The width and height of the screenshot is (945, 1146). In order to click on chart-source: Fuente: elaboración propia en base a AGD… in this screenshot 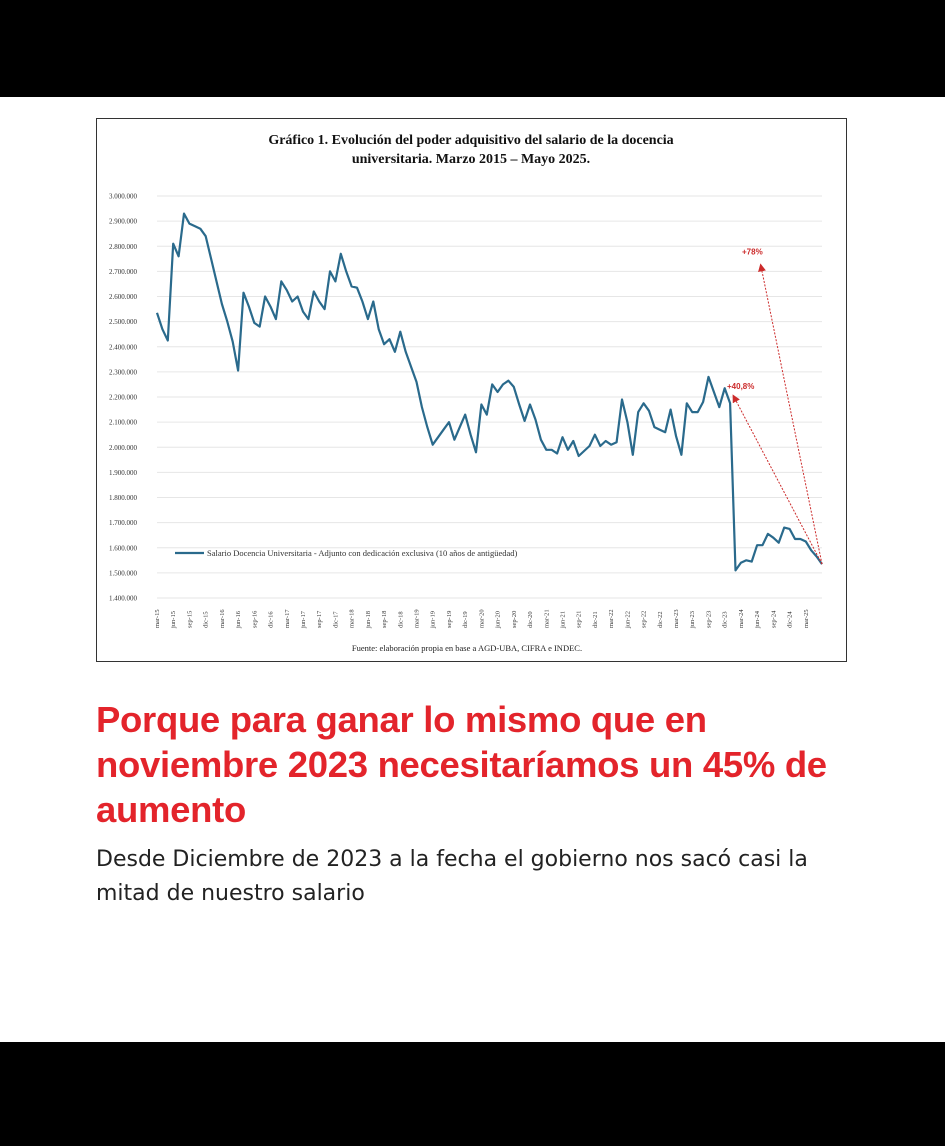, I will do `click(467, 648)`.